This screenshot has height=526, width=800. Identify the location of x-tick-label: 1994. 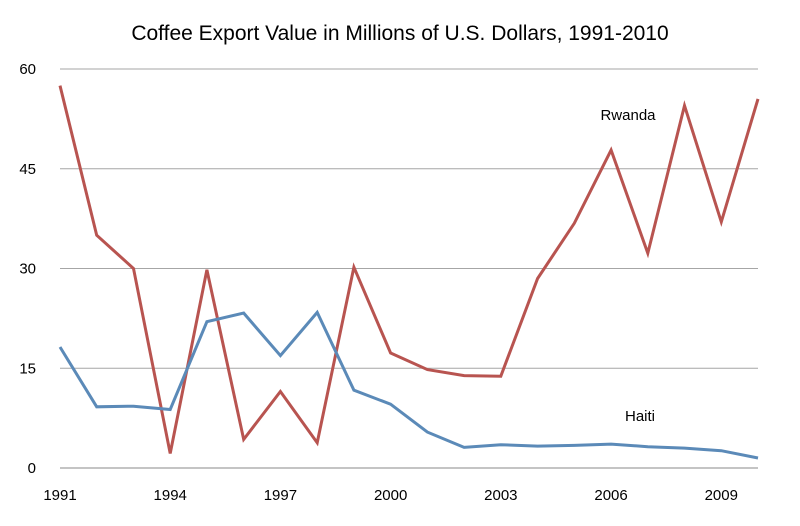
(170, 495).